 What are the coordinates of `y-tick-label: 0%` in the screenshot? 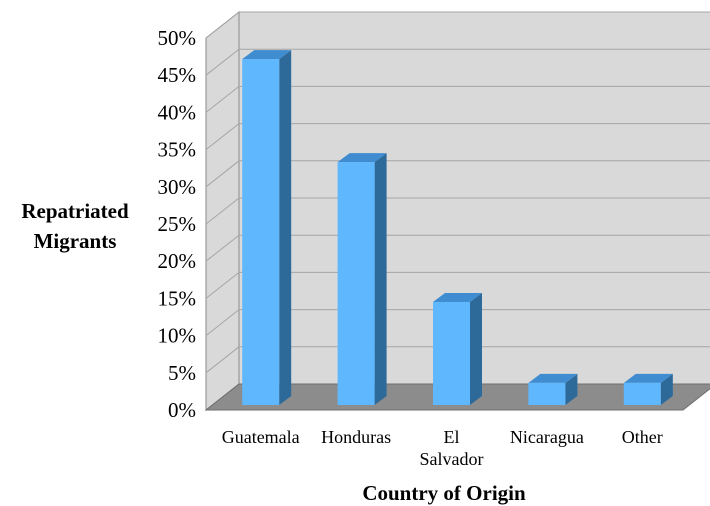 It's located at (182, 410).